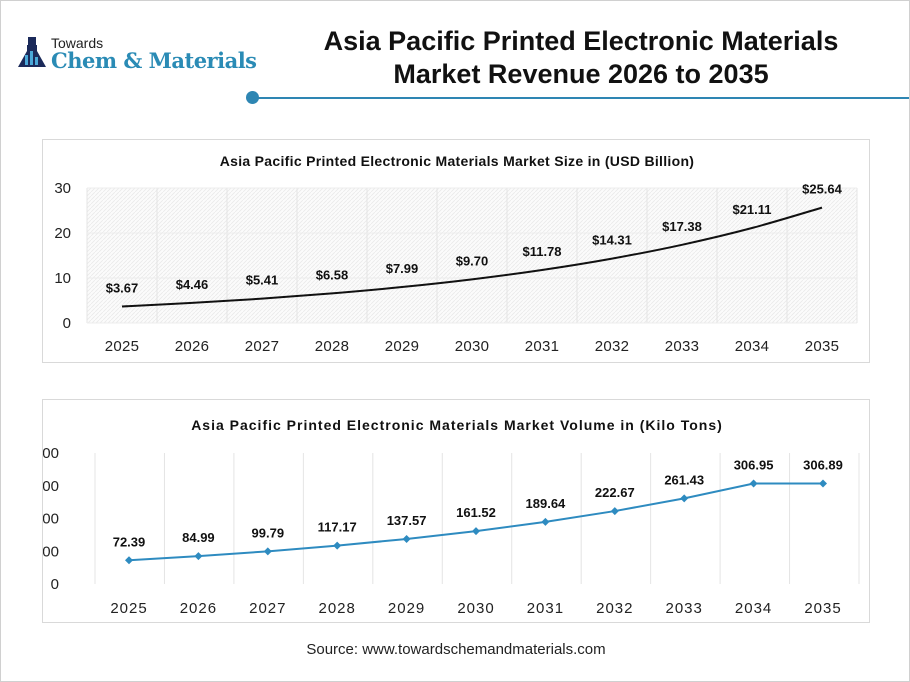 Image resolution: width=910 pixels, height=682 pixels. Describe the element at coordinates (51, 551) in the screenshot. I see `y-tick-label: 100` at that location.